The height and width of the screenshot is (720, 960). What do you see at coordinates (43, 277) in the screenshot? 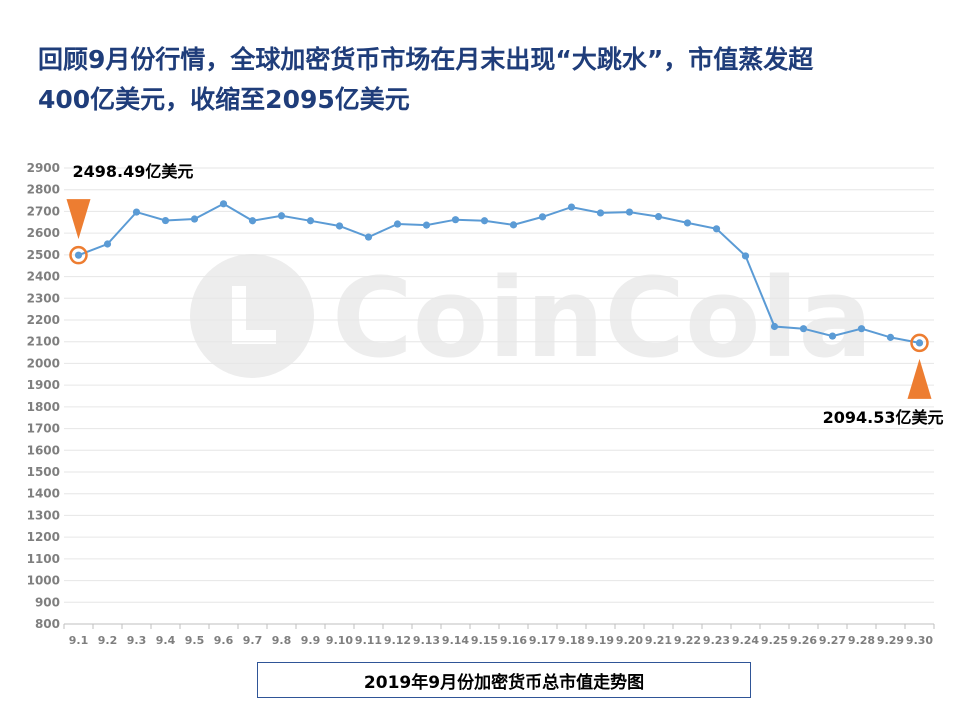
I see `y-tick-label: 2400` at bounding box center [43, 277].